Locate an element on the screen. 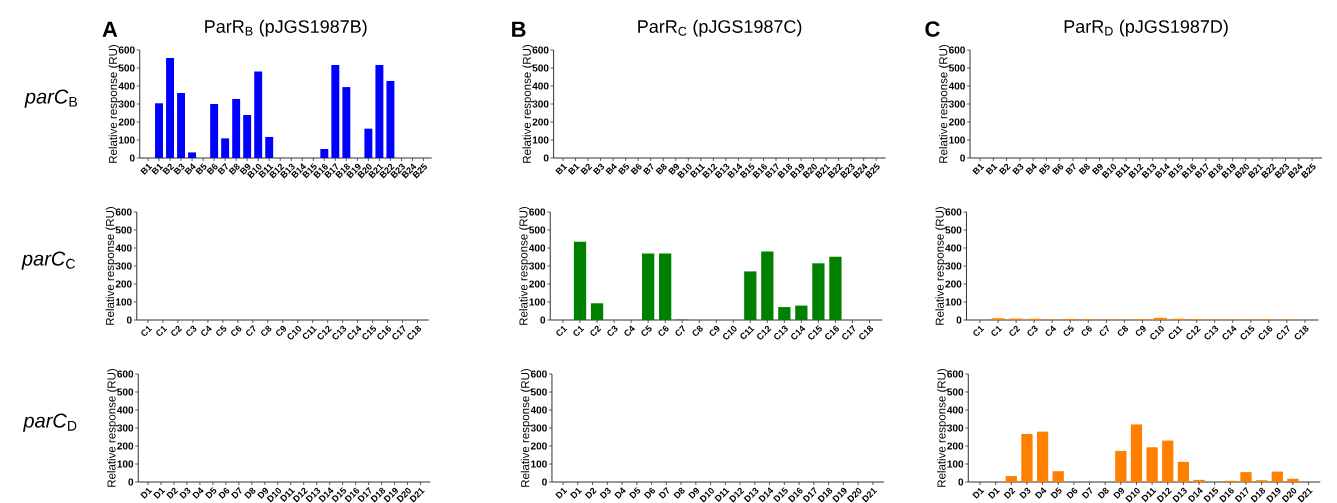 This screenshot has width=1337, height=503. x-tick-label: B3 is located at coordinates (1018, 169).